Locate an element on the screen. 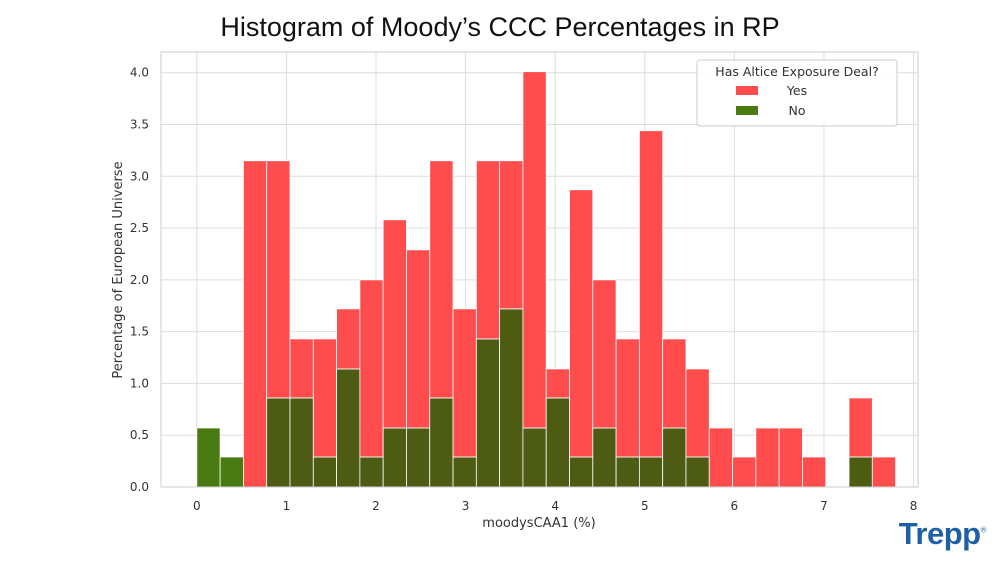  trepp-logo: Trepp® is located at coordinates (942, 534).